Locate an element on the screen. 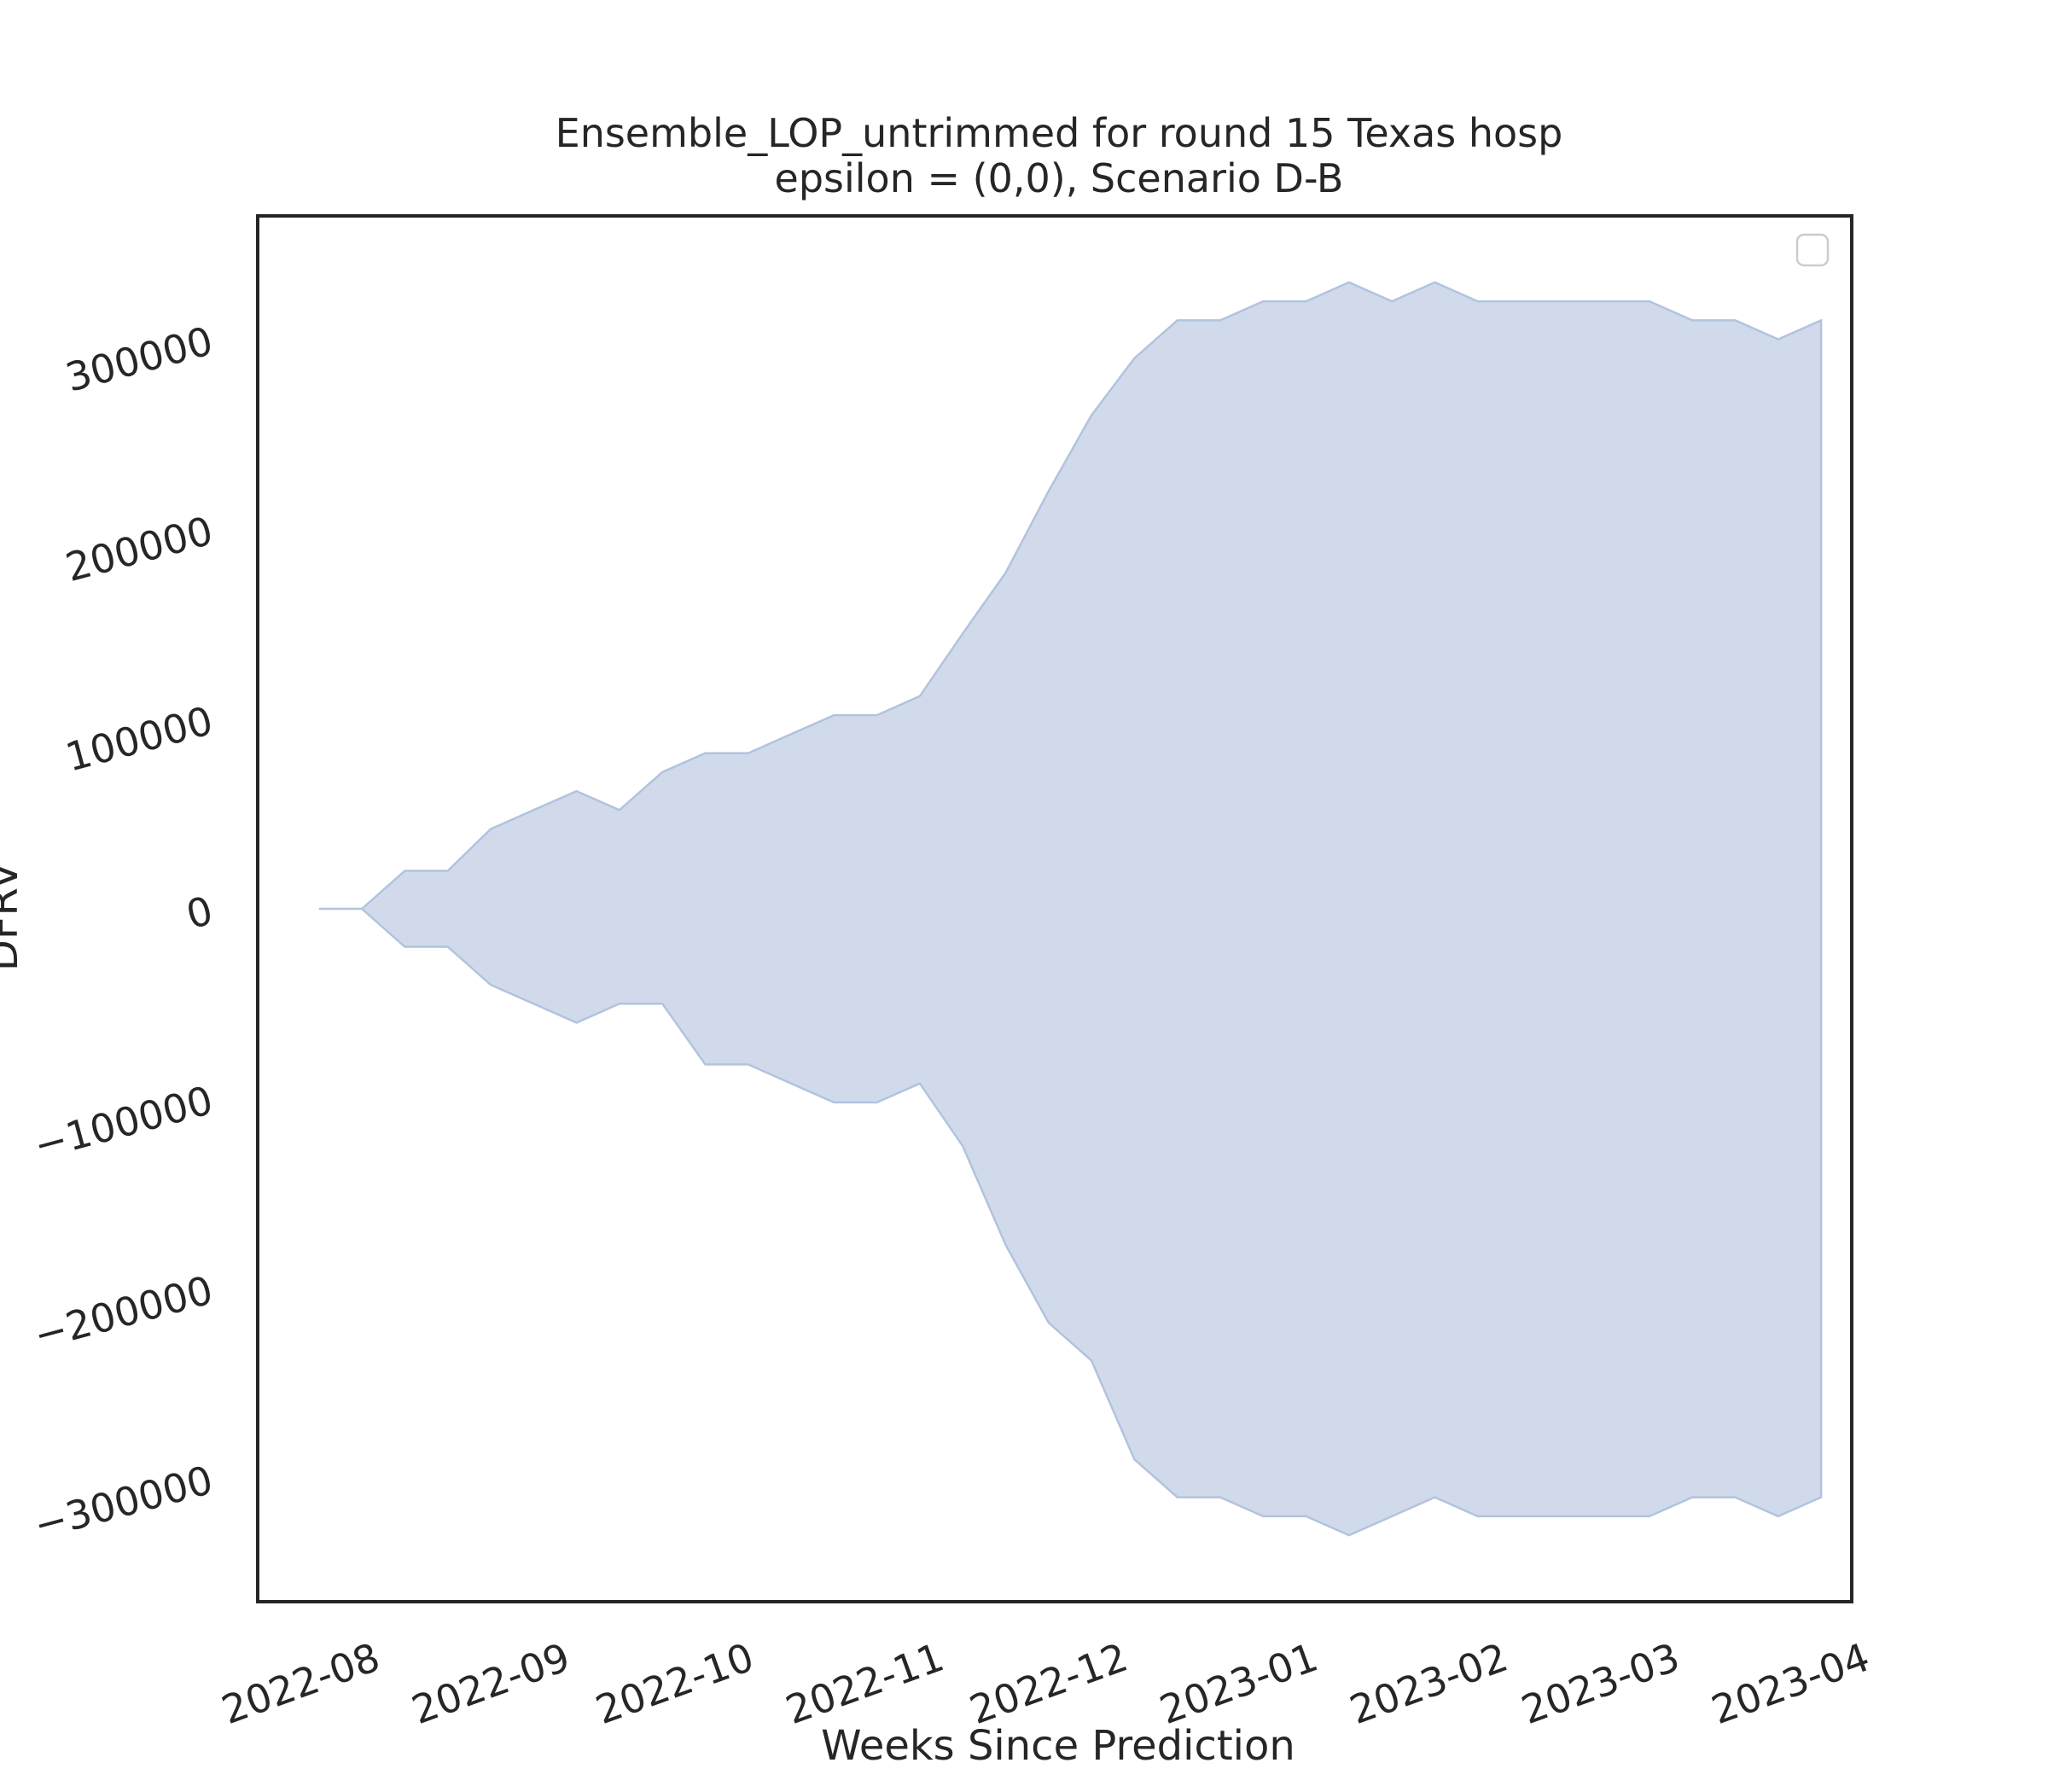 The image size is (2048, 1792). legend-box is located at coordinates (1813, 250).